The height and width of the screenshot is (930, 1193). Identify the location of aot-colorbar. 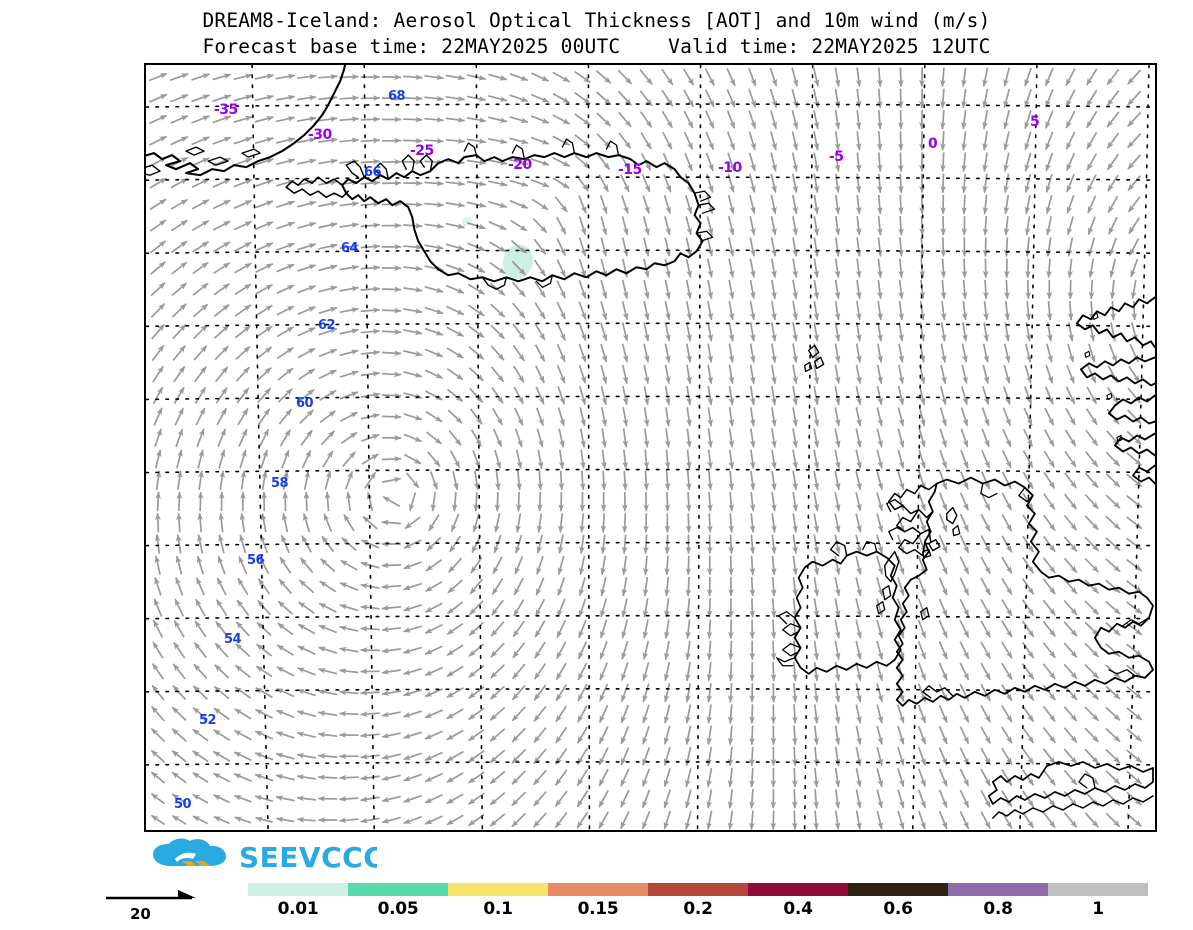
(698, 889).